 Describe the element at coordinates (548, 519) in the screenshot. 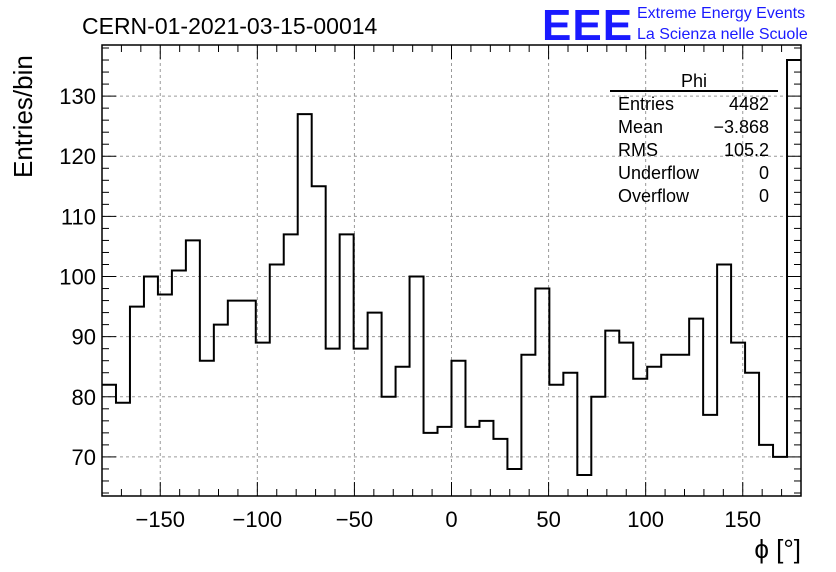

I see `x-tick-label: 50` at that location.